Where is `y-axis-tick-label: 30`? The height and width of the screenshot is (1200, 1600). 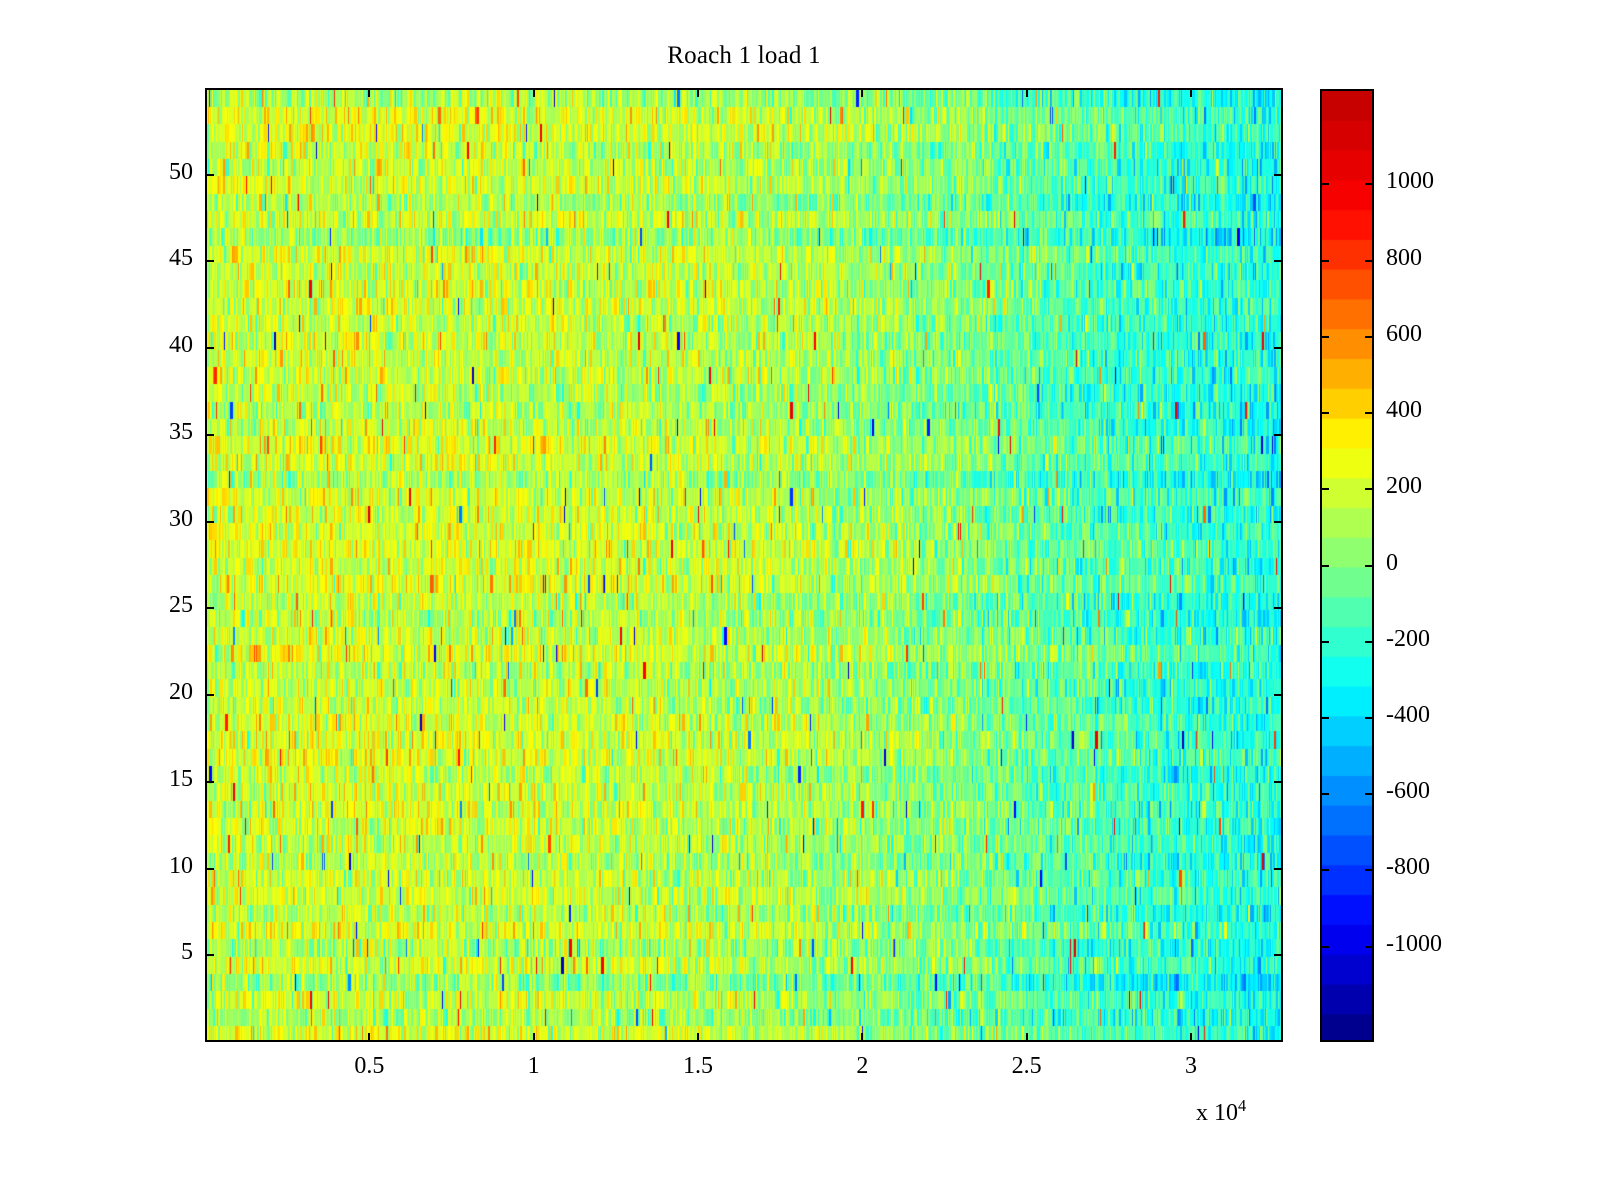
y-axis-tick-label: 30 is located at coordinates (181, 518).